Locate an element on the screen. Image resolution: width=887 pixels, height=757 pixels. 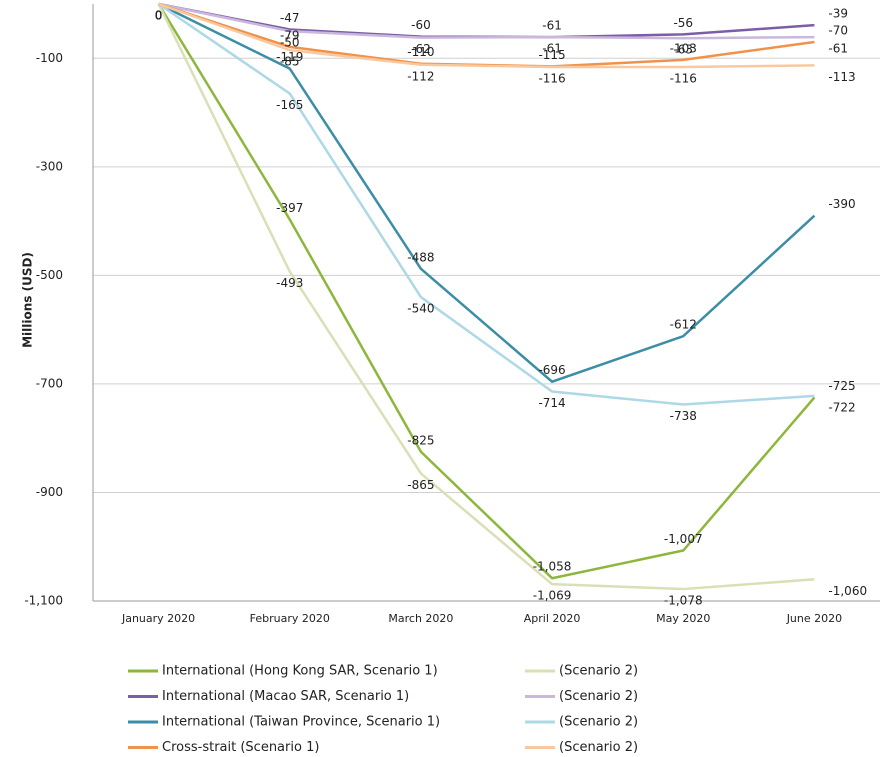
data-label: -725 is located at coordinates (841, 386).